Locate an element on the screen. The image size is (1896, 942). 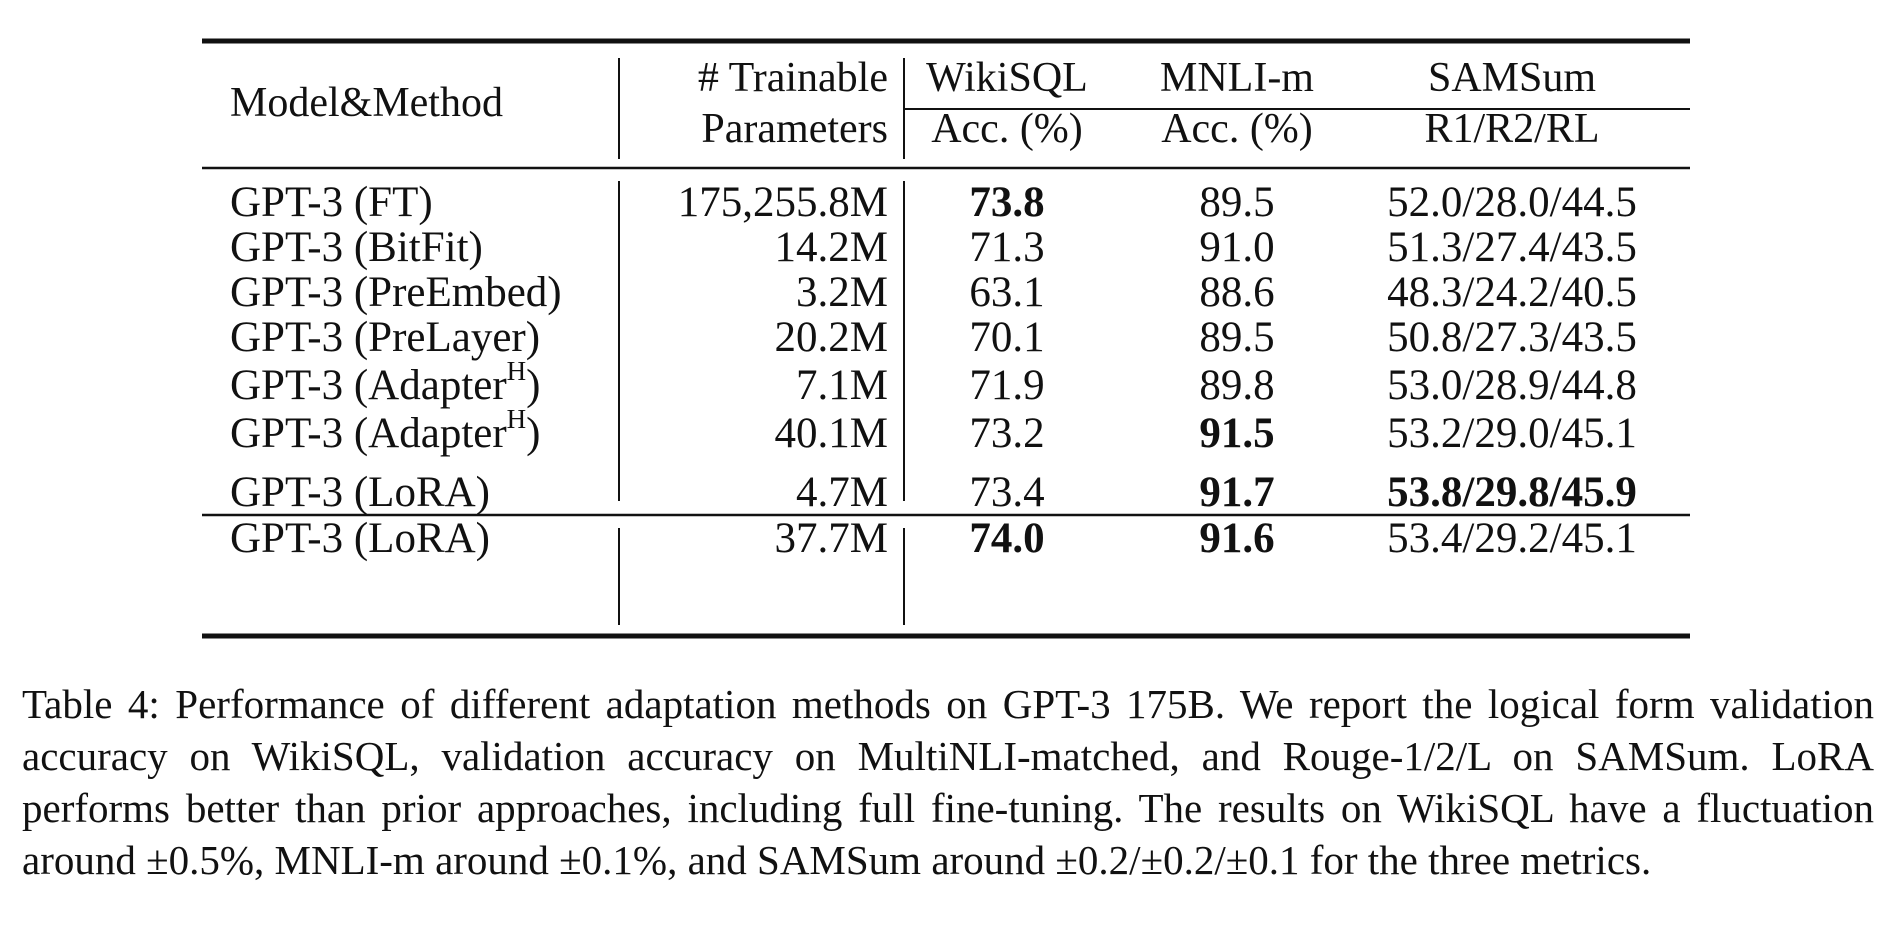
cell-wikisql: 73.2 is located at coordinates (1007, 433).